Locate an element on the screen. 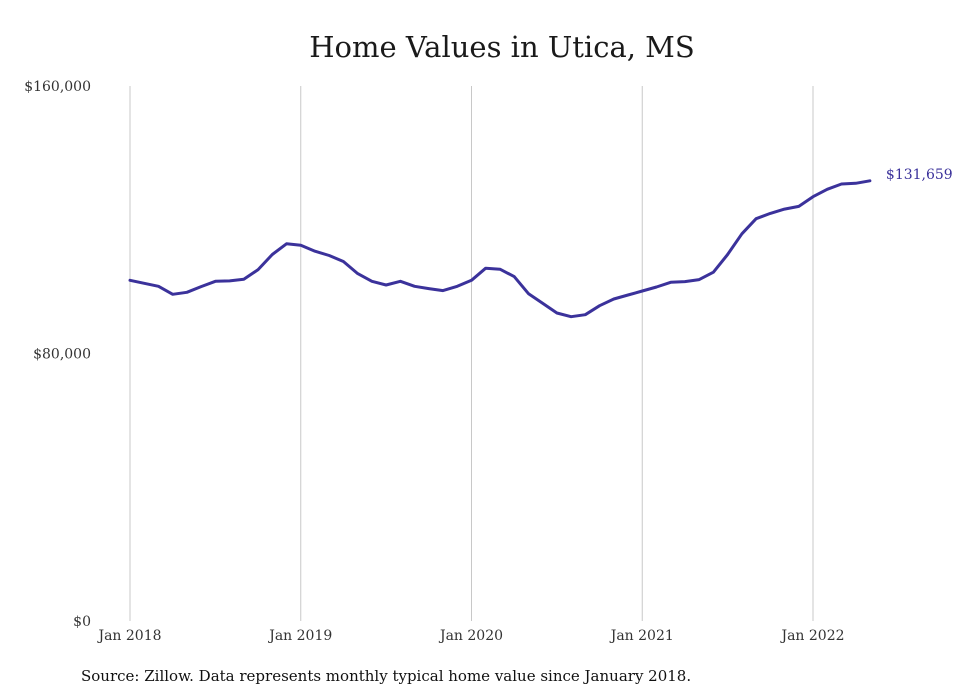  x-tick-label: Jan 2020 is located at coordinates (470, 636).